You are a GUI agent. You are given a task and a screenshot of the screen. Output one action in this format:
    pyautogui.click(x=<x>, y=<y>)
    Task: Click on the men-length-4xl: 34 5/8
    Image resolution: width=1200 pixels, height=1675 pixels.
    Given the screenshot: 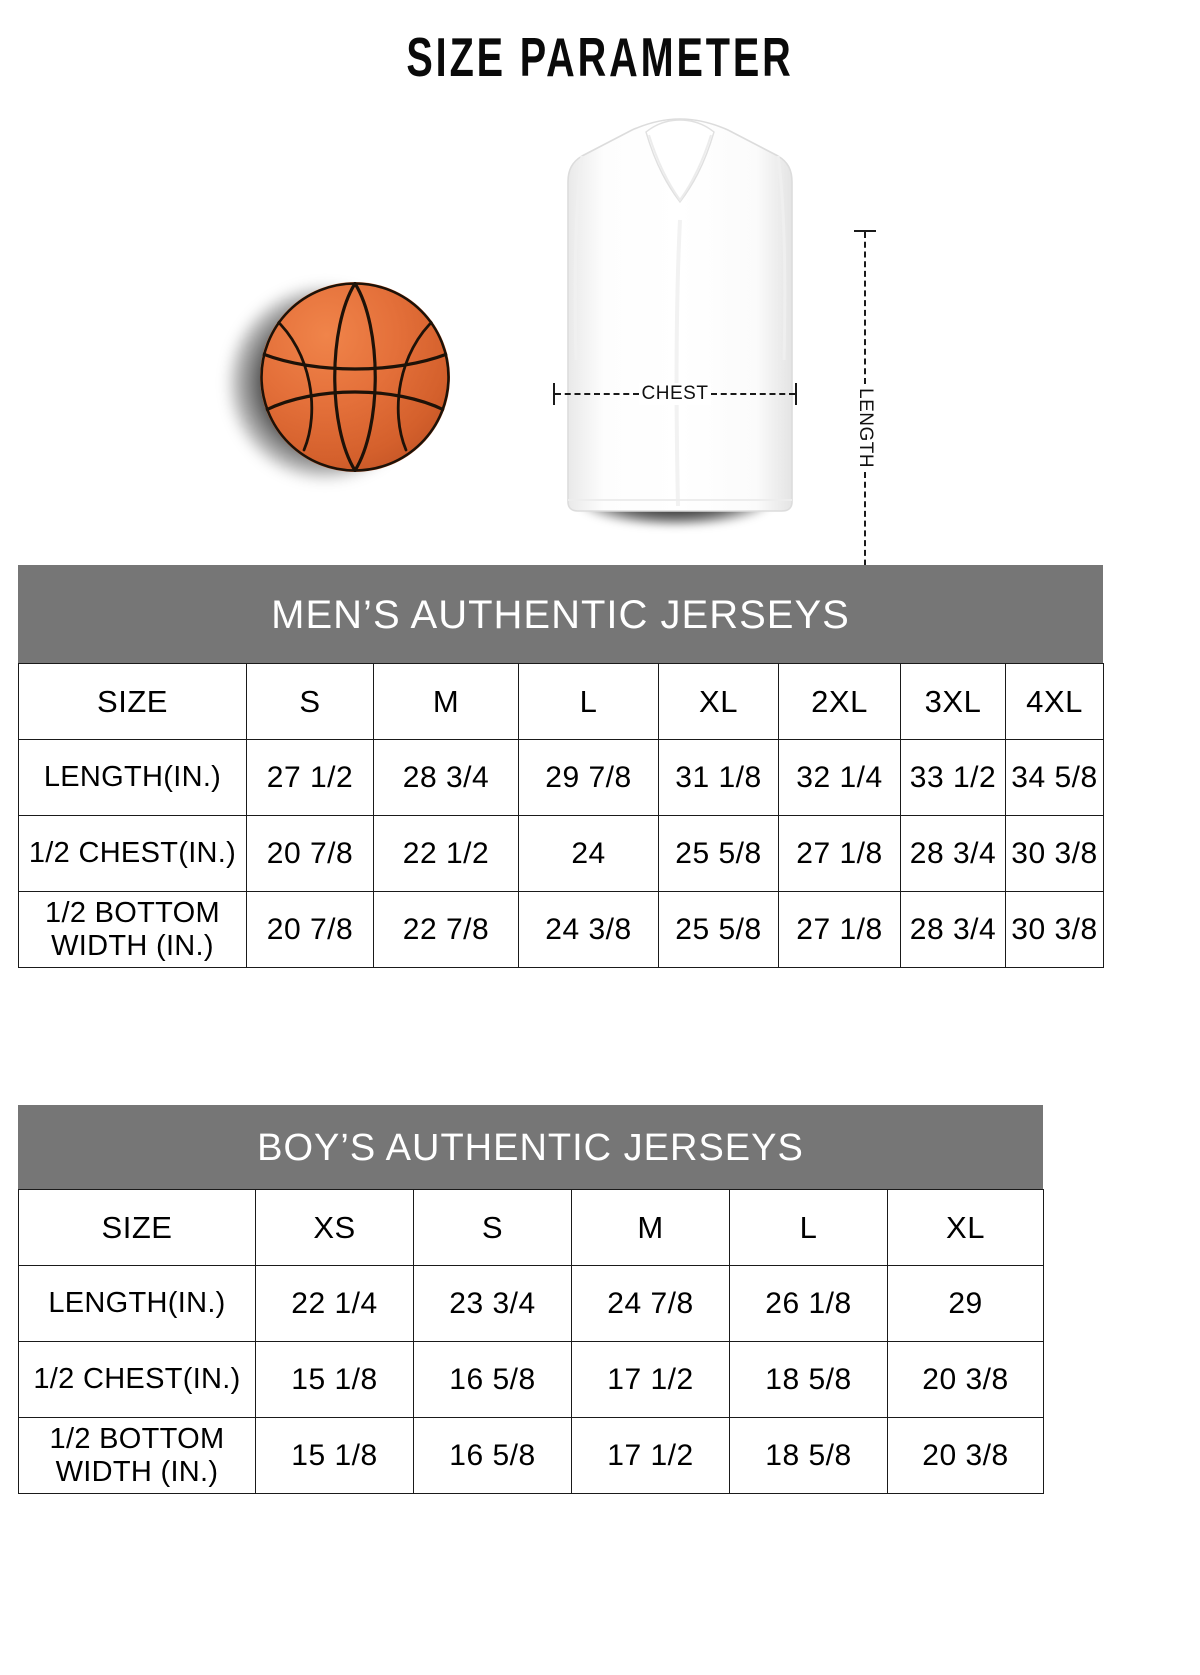 What is the action you would take?
    pyautogui.click(x=1054, y=777)
    